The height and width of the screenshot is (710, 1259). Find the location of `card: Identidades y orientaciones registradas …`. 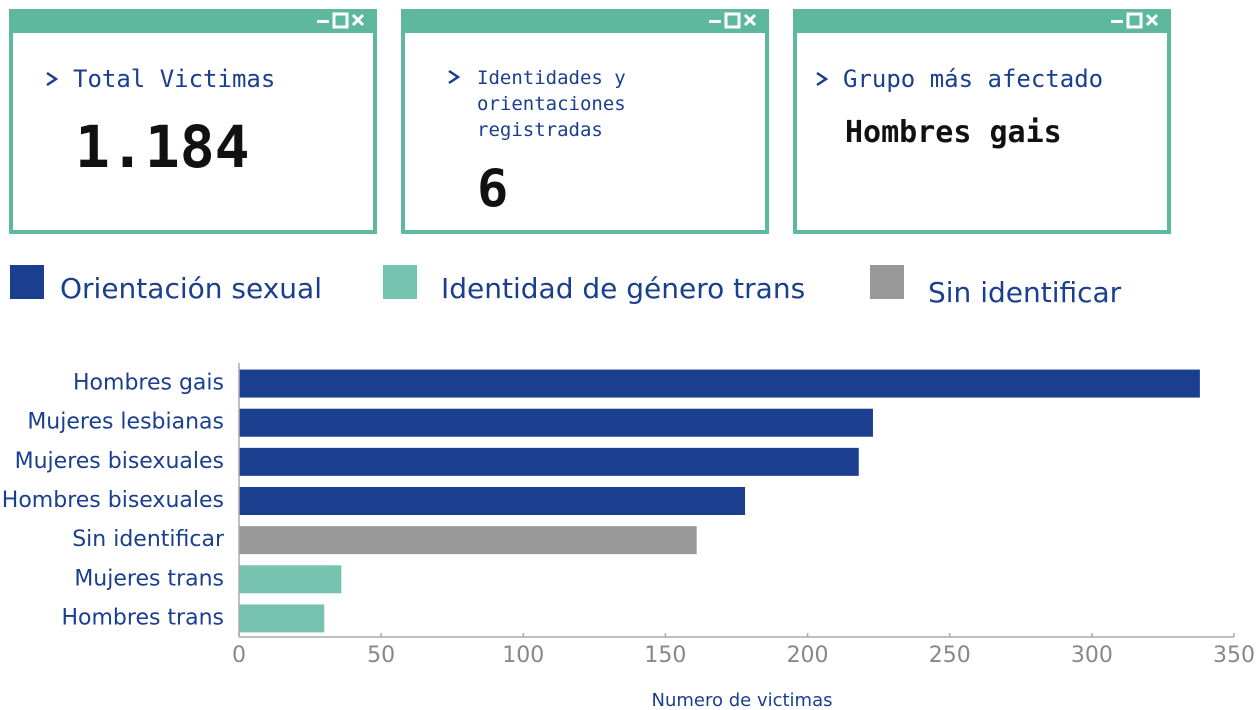

card: Identidades y orientaciones registradas … is located at coordinates (585, 121).